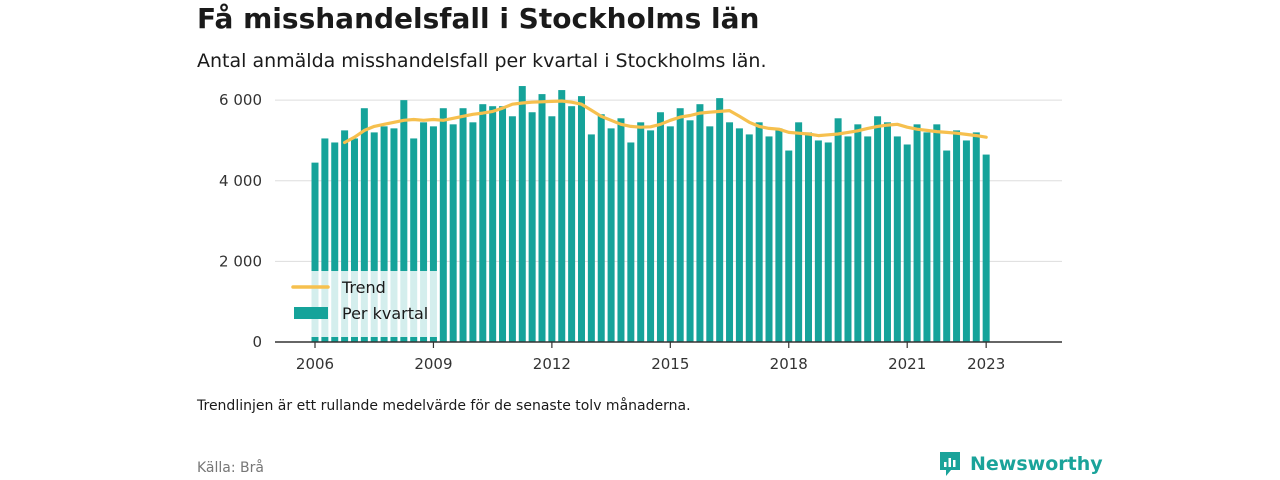 The image size is (1280, 480). Describe the element at coordinates (986, 364) in the screenshot. I see `x-tick-label: 2023` at that location.